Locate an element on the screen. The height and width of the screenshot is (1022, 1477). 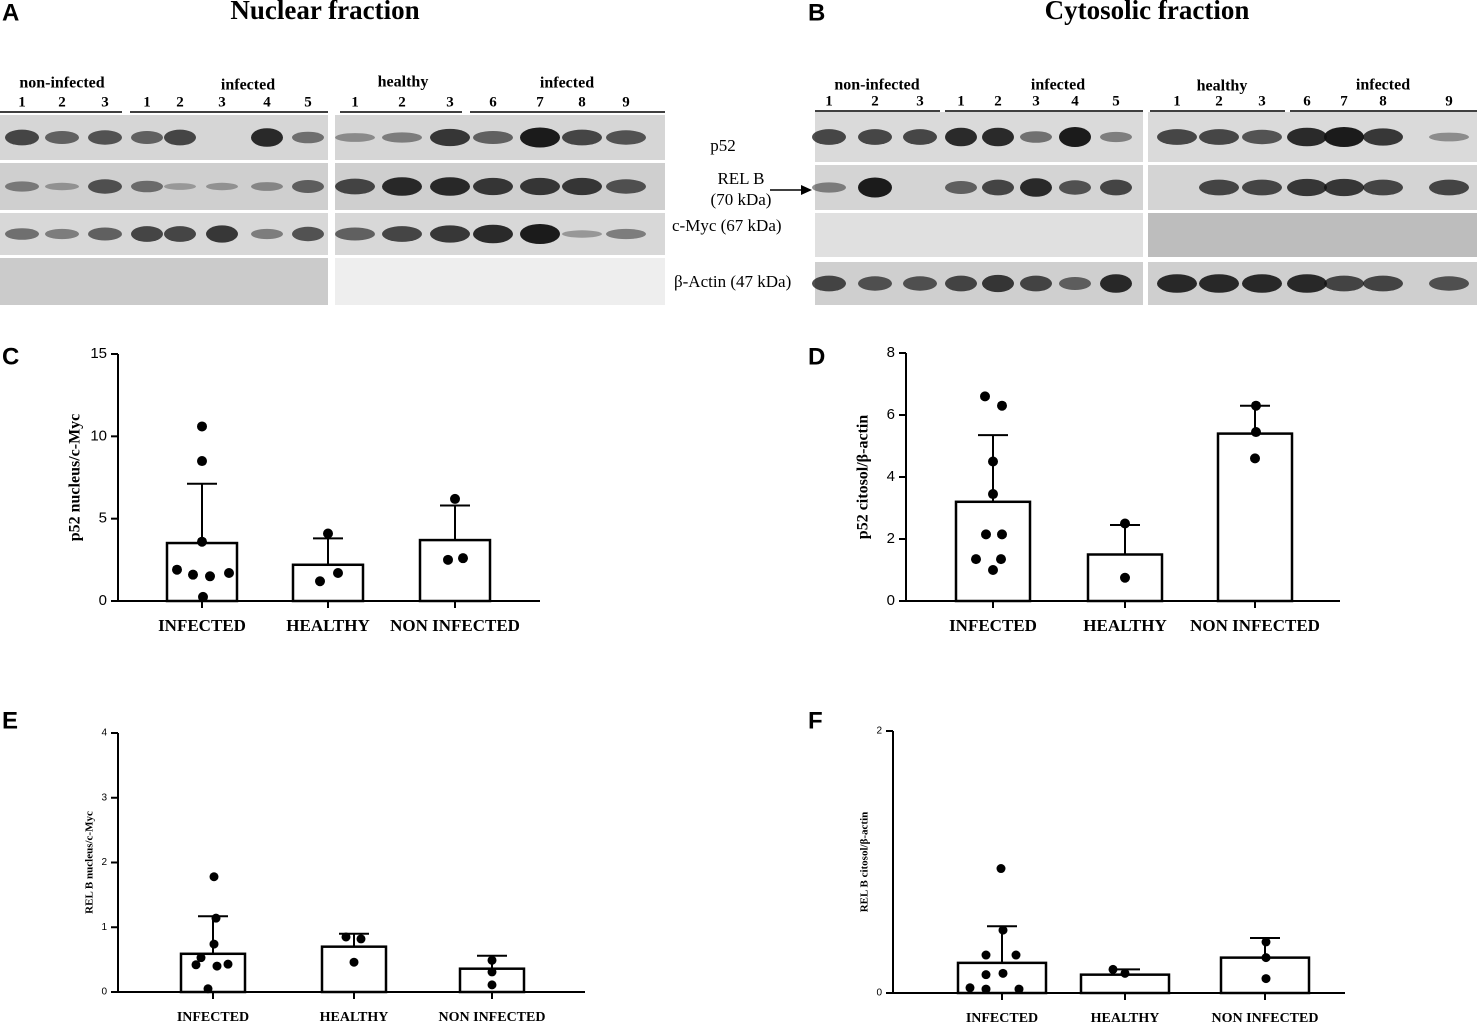
error-bar is located at coordinates (202, 513).